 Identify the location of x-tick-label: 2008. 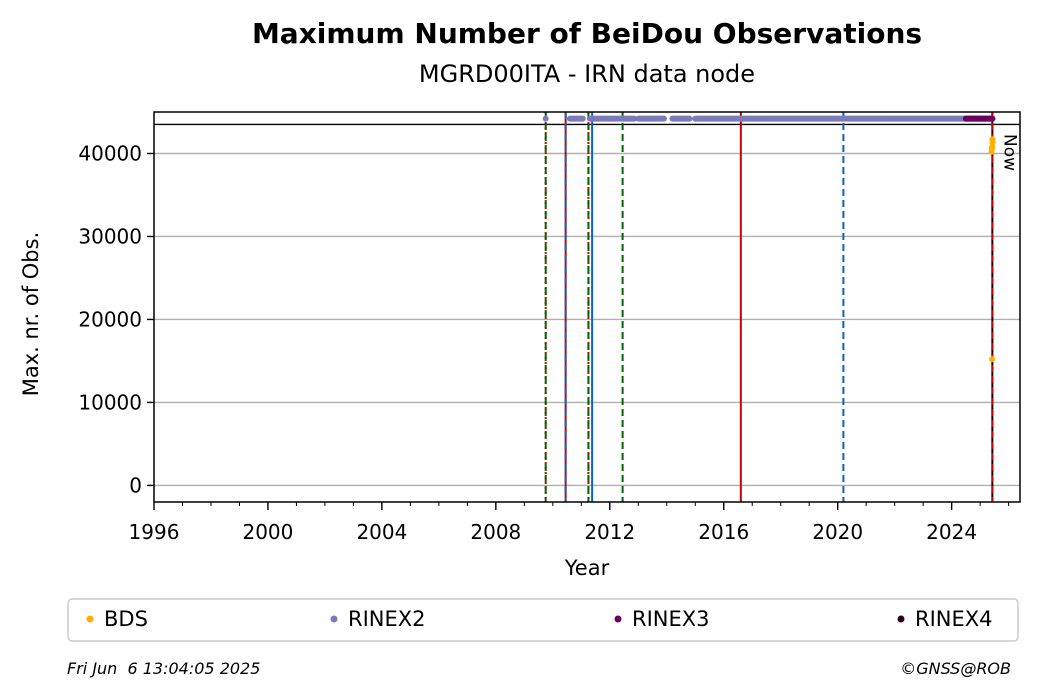
(495, 532).